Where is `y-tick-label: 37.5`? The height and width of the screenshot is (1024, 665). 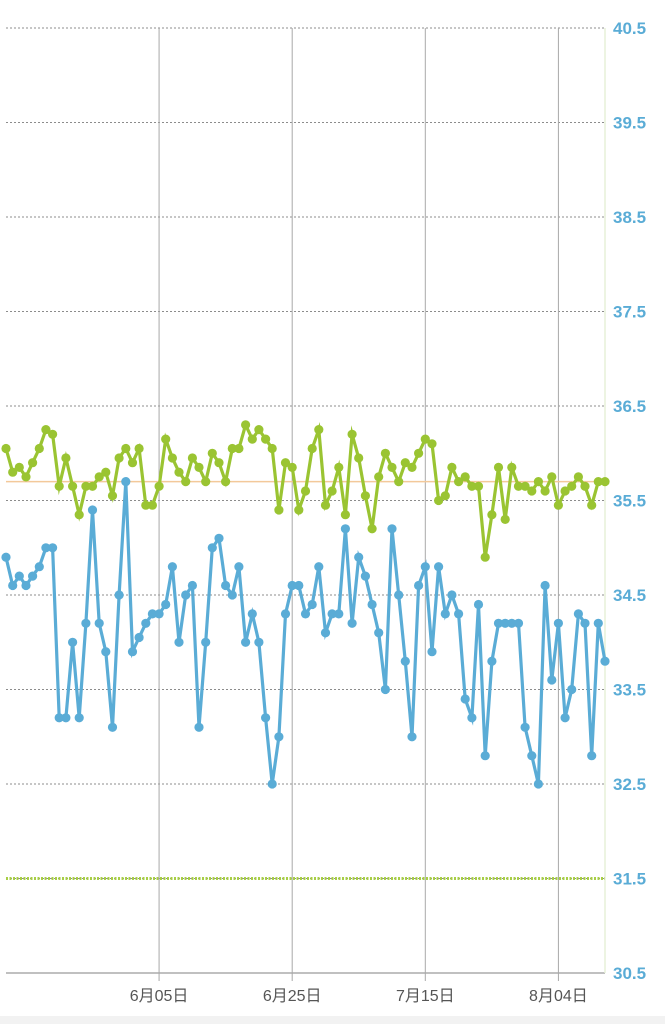 y-tick-label: 37.5 is located at coordinates (629, 312).